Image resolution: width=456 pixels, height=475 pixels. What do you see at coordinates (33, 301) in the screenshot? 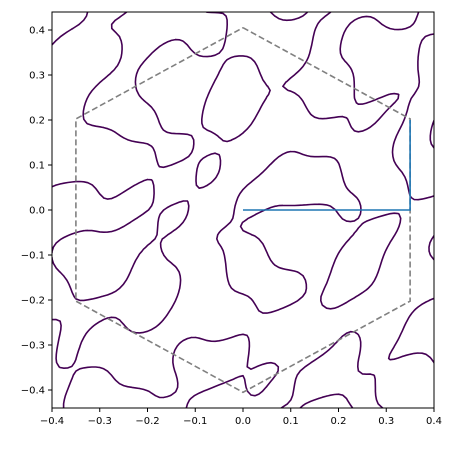
I see `y-tick-label: −0.2` at bounding box center [33, 301].